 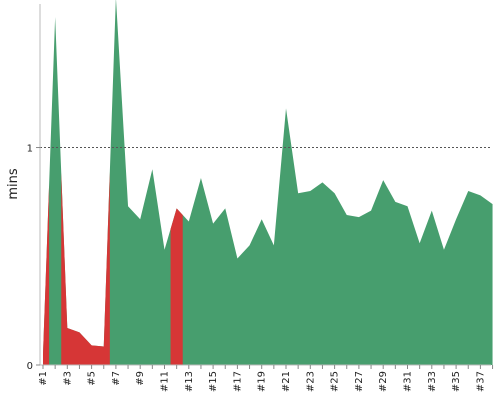 I want to click on x-tick-label: #7, so click(x=116, y=378).